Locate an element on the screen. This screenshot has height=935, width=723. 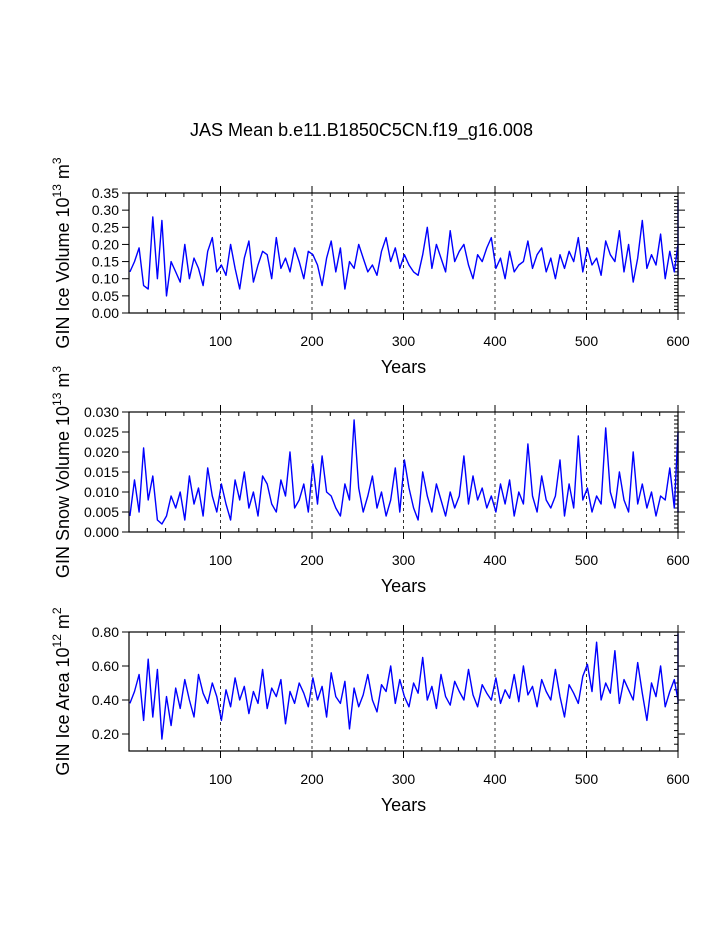
y-tick-label: 0.40 is located at coordinates (105, 700).